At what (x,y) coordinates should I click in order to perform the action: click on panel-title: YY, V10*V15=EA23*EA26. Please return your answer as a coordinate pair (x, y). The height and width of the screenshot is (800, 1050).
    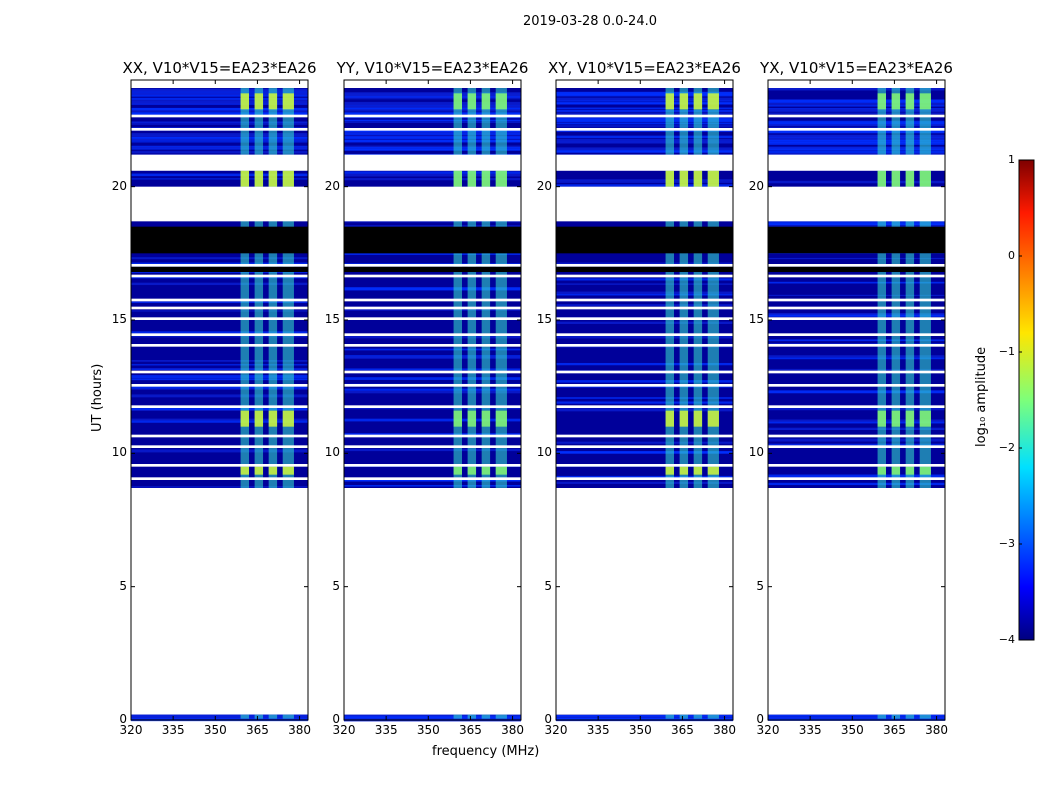
    Looking at the image, I should click on (432, 68).